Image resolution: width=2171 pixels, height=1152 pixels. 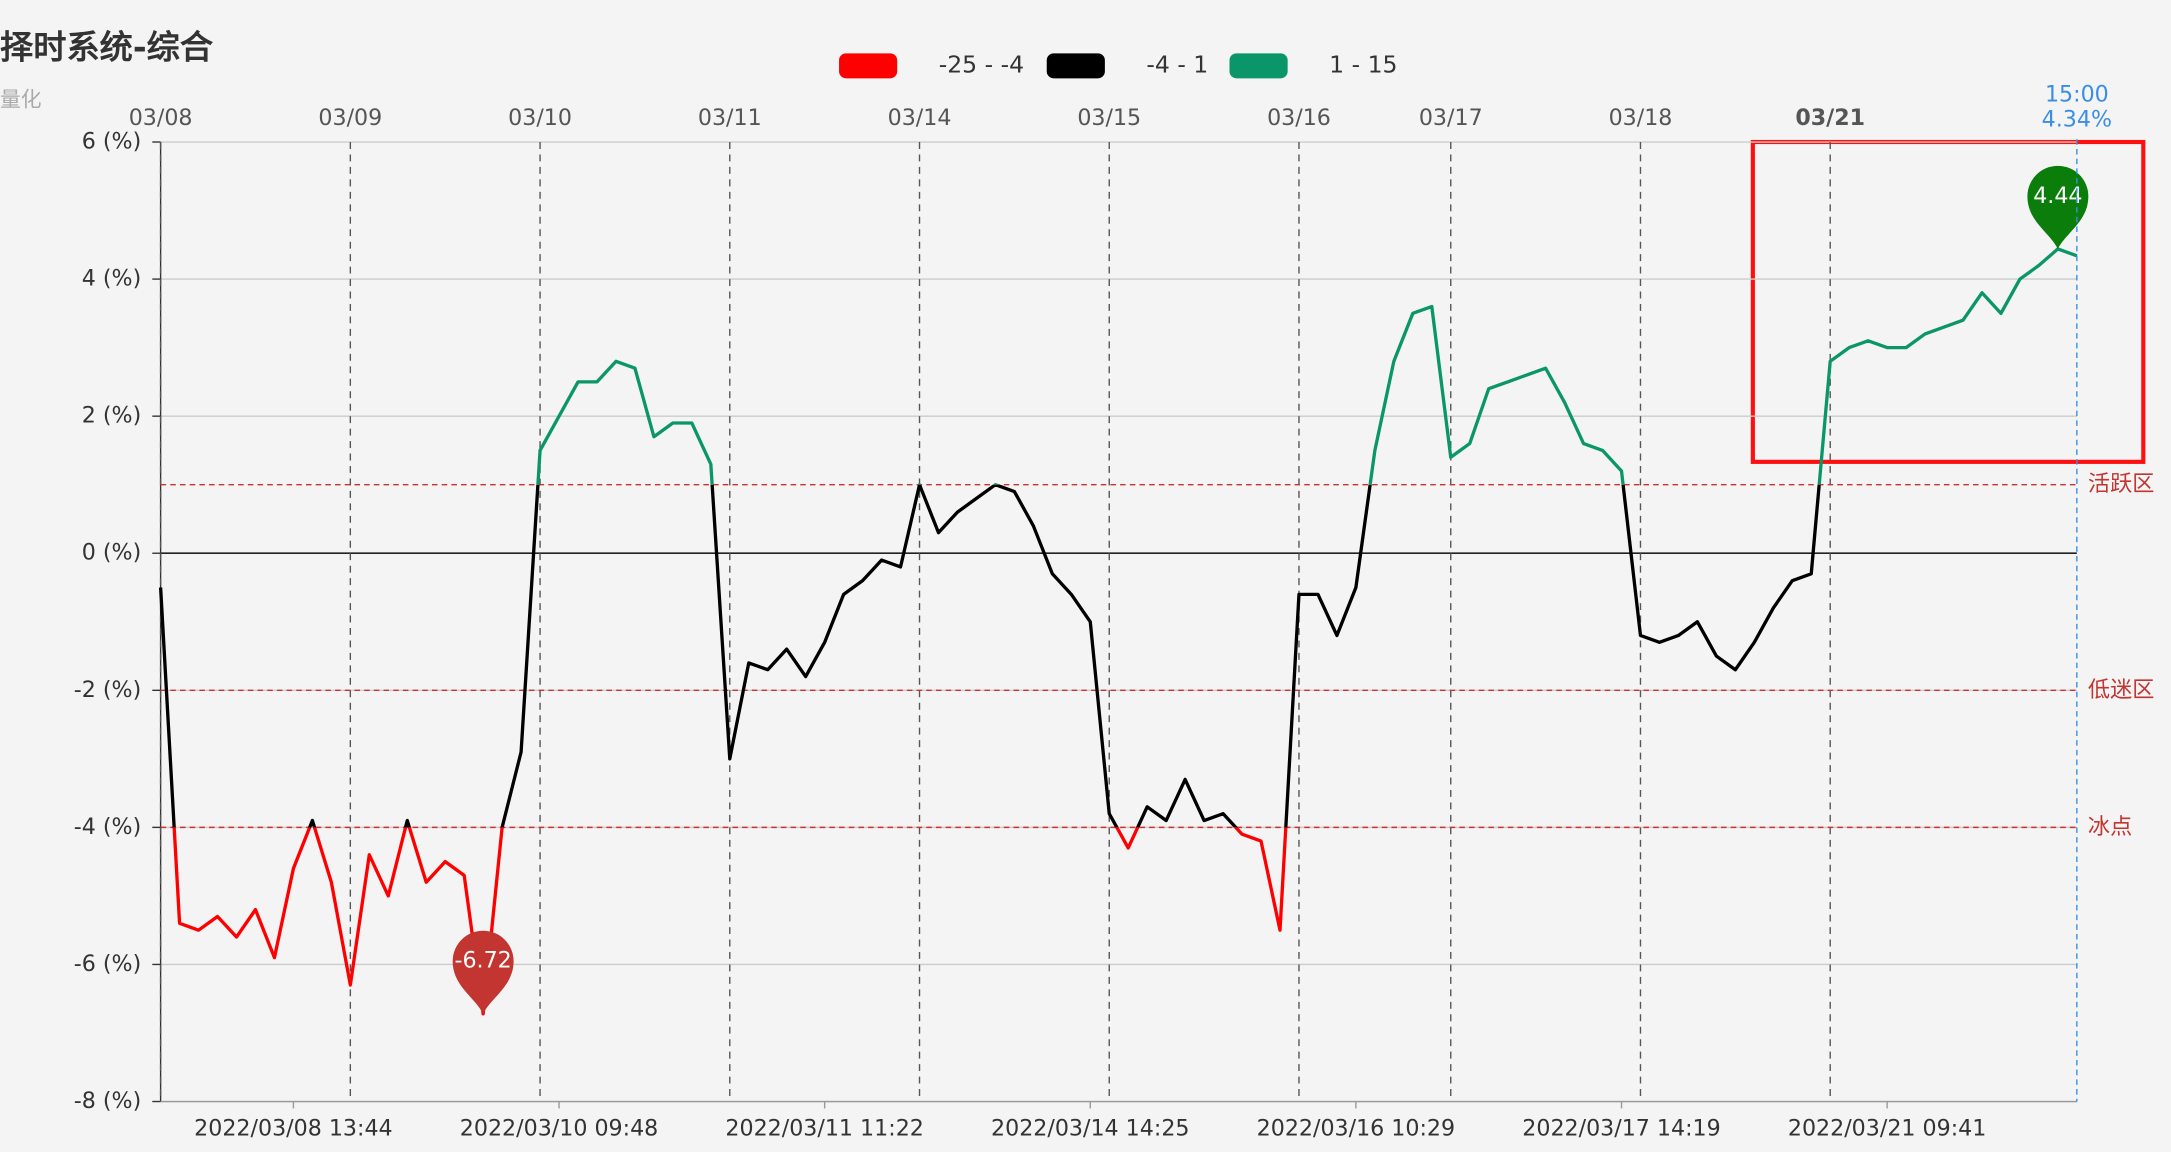 What do you see at coordinates (111, 416) in the screenshot?
I see `y-tick-label: 2 (%)` at bounding box center [111, 416].